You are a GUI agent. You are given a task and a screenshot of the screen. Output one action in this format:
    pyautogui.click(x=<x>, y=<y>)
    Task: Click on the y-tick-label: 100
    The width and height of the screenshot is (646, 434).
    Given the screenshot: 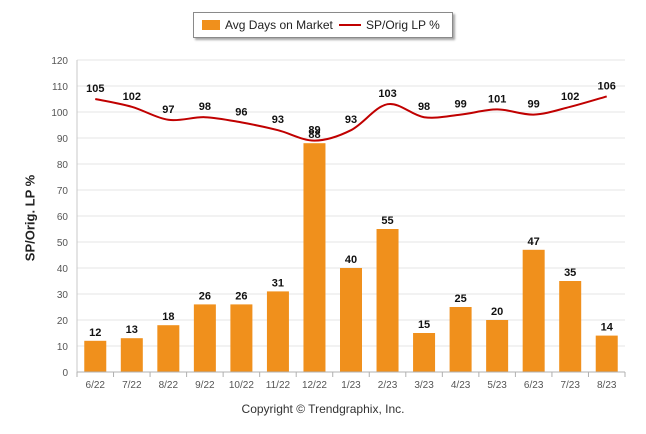 What is the action you would take?
    pyautogui.click(x=59, y=113)
    